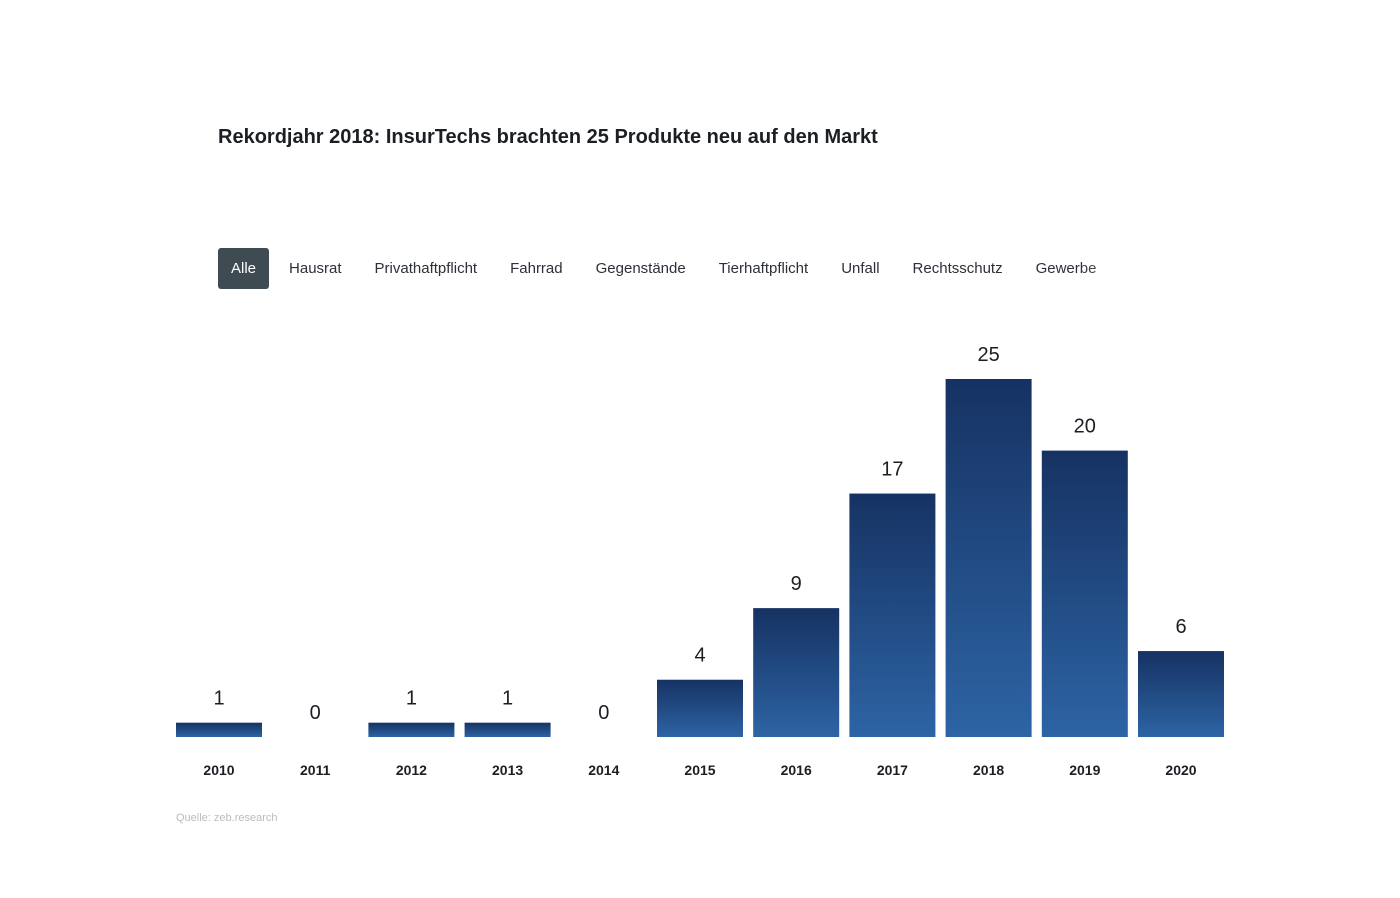 The image size is (1400, 898). What do you see at coordinates (507, 729) in the screenshot?
I see `bar-2013` at bounding box center [507, 729].